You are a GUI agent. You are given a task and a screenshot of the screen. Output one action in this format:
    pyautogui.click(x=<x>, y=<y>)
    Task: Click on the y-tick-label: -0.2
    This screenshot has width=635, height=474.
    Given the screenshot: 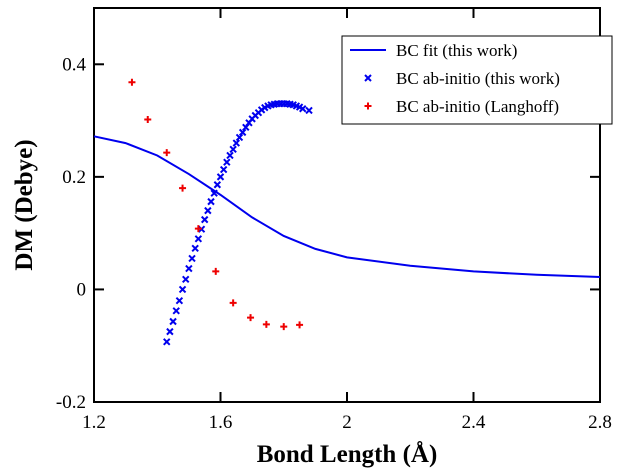 What is the action you would take?
    pyautogui.click(x=71, y=402)
    